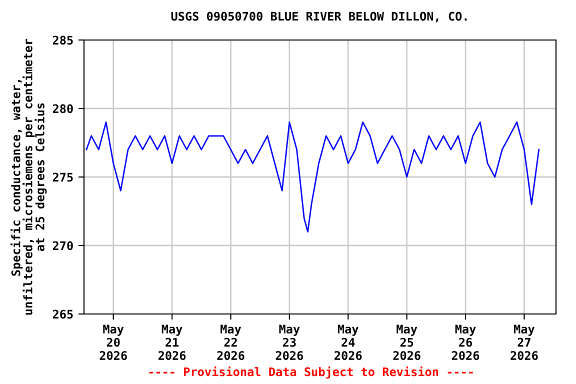 The image size is (576, 384). Describe the element at coordinates (348, 342) in the screenshot. I see `x-tick-label: May 24 2026` at that location.